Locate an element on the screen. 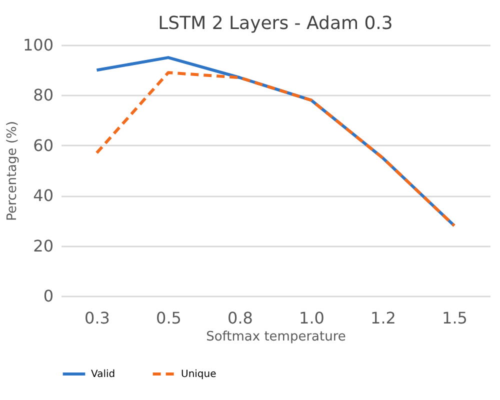  x-tick-label: 1.0 is located at coordinates (311, 318).